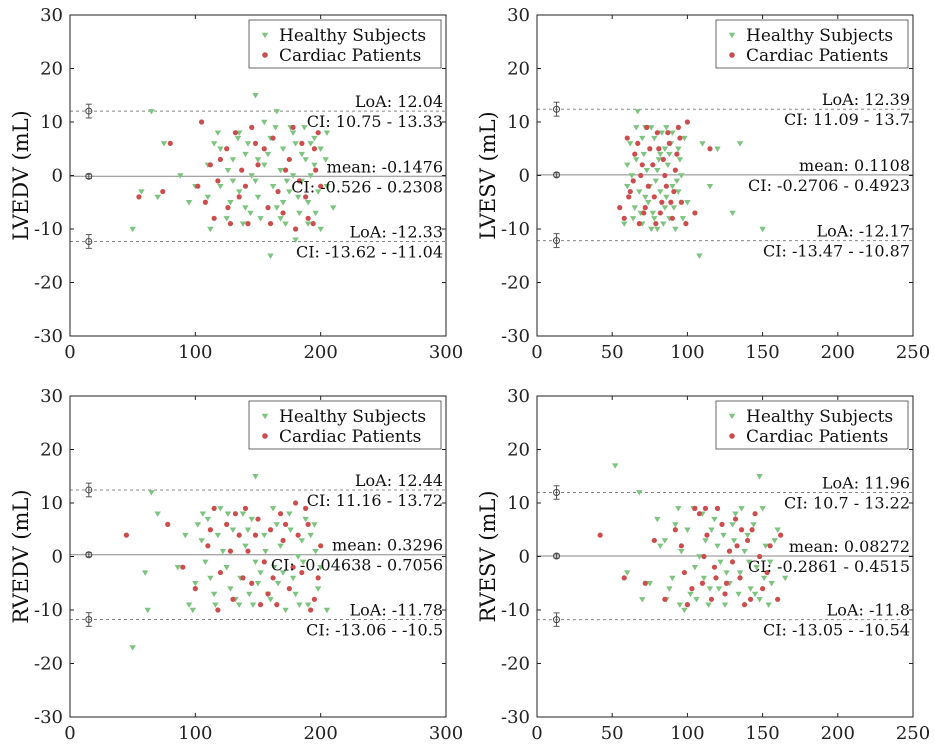 The height and width of the screenshot is (749, 935). Describe the element at coordinates (849, 546) in the screenshot. I see `mean-label: mean: 0.08272` at that location.